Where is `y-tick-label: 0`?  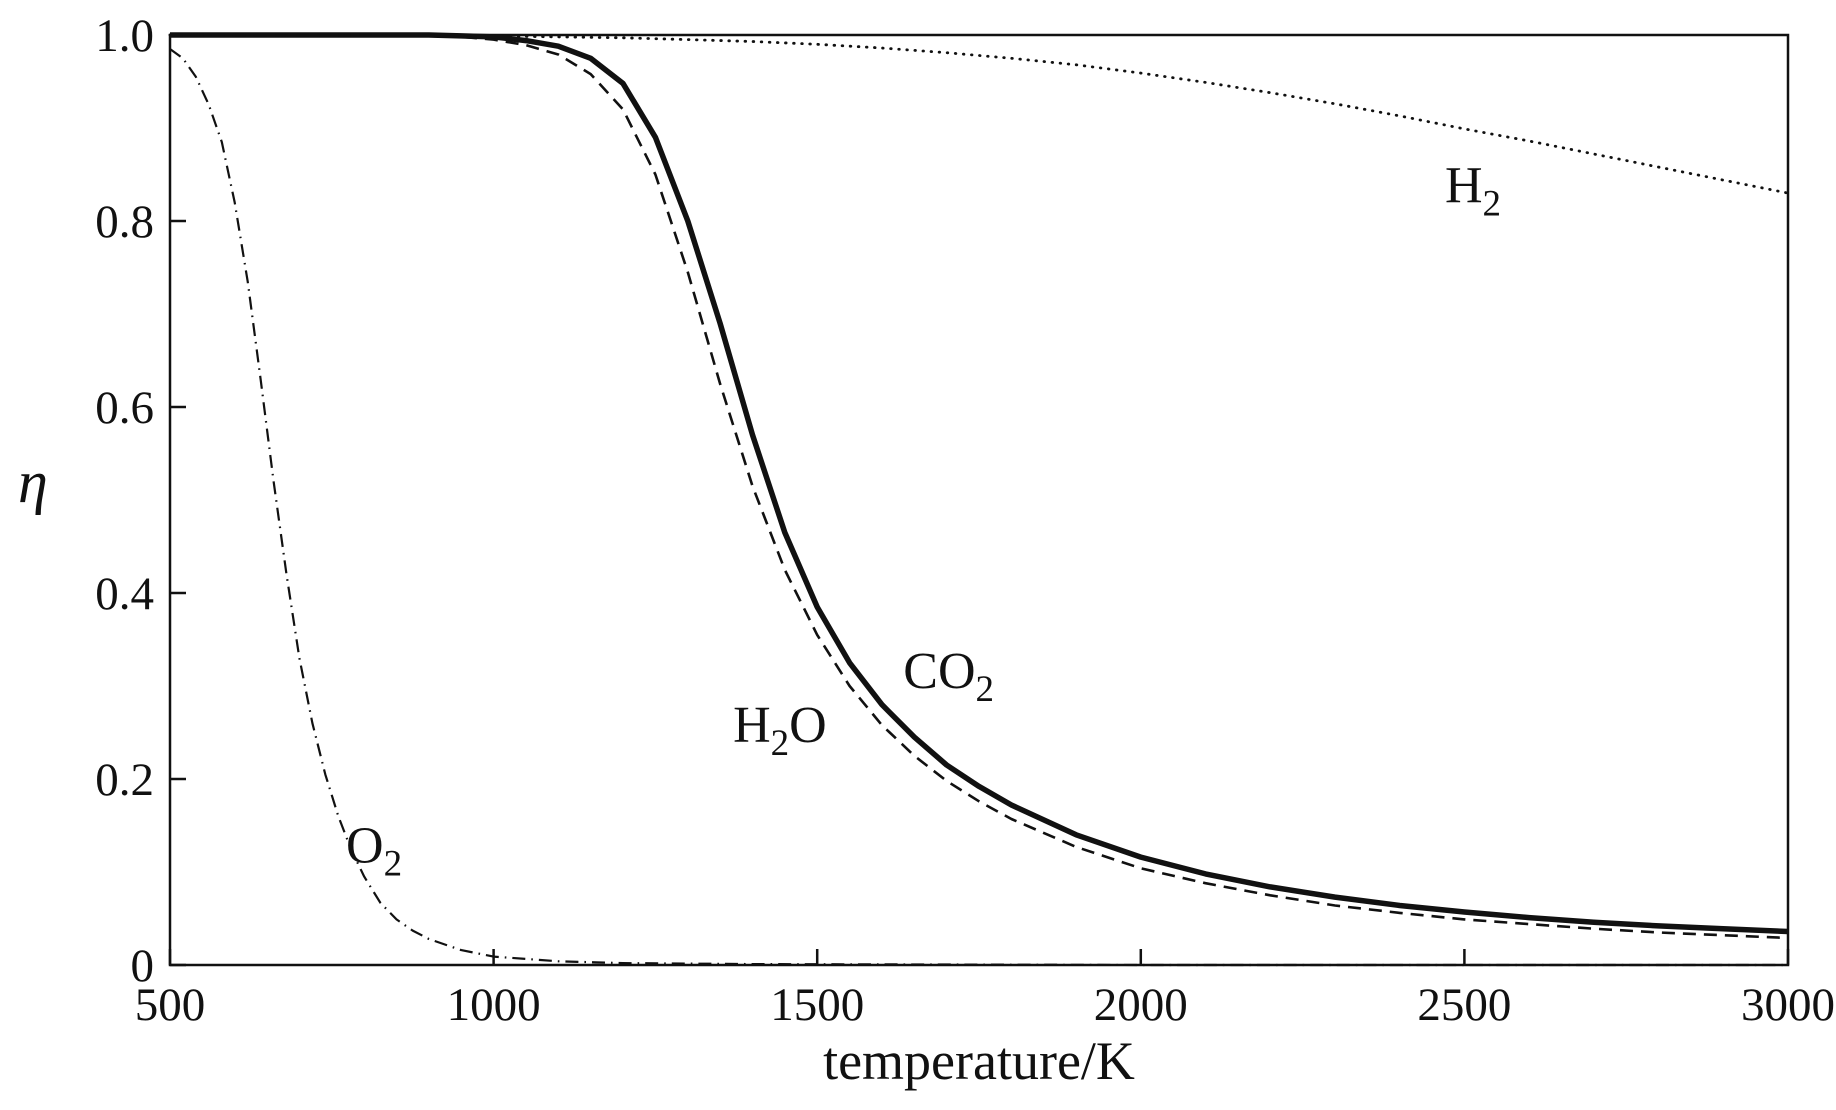 y-tick-label: 0 is located at coordinates (143, 966).